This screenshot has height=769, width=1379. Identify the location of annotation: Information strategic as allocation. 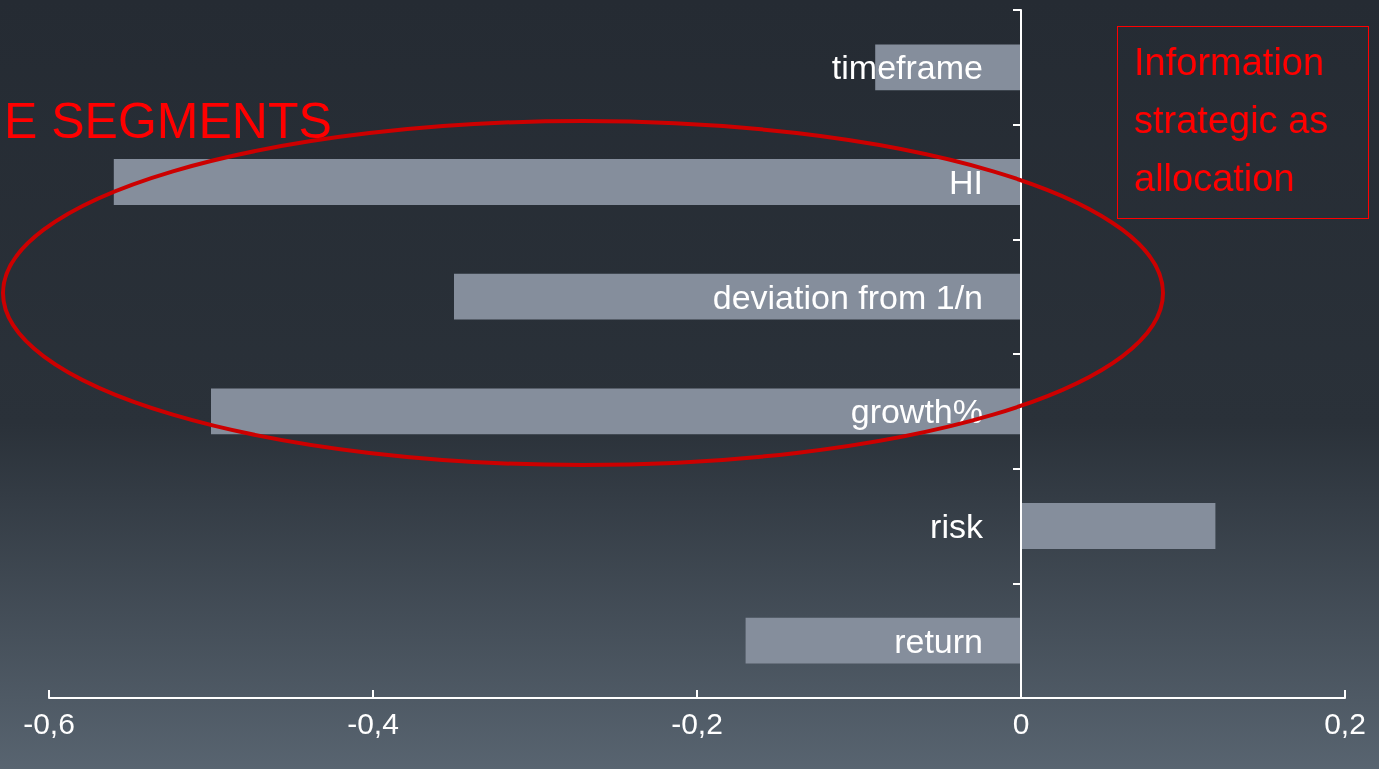
(1243, 122).